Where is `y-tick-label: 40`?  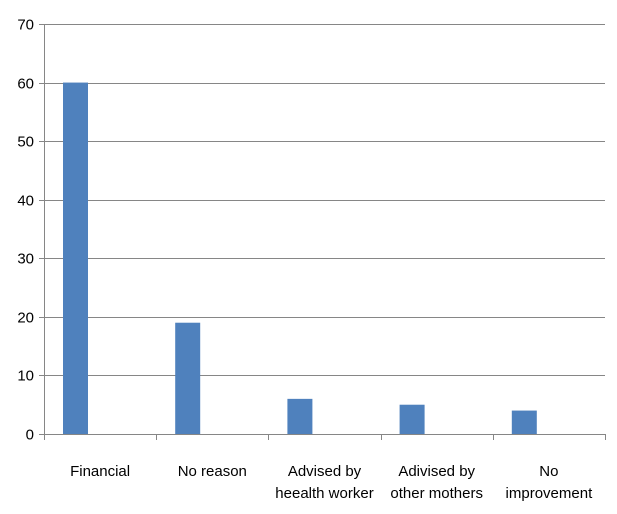 y-tick-label: 40 is located at coordinates (25, 201).